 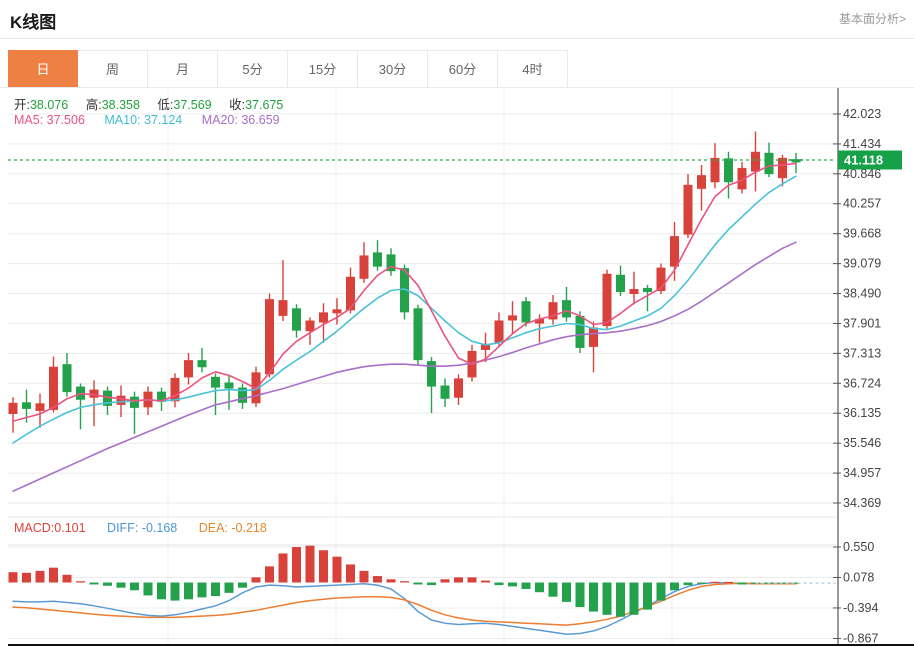 I want to click on axis-tick-label: 37.313, so click(x=862, y=353).